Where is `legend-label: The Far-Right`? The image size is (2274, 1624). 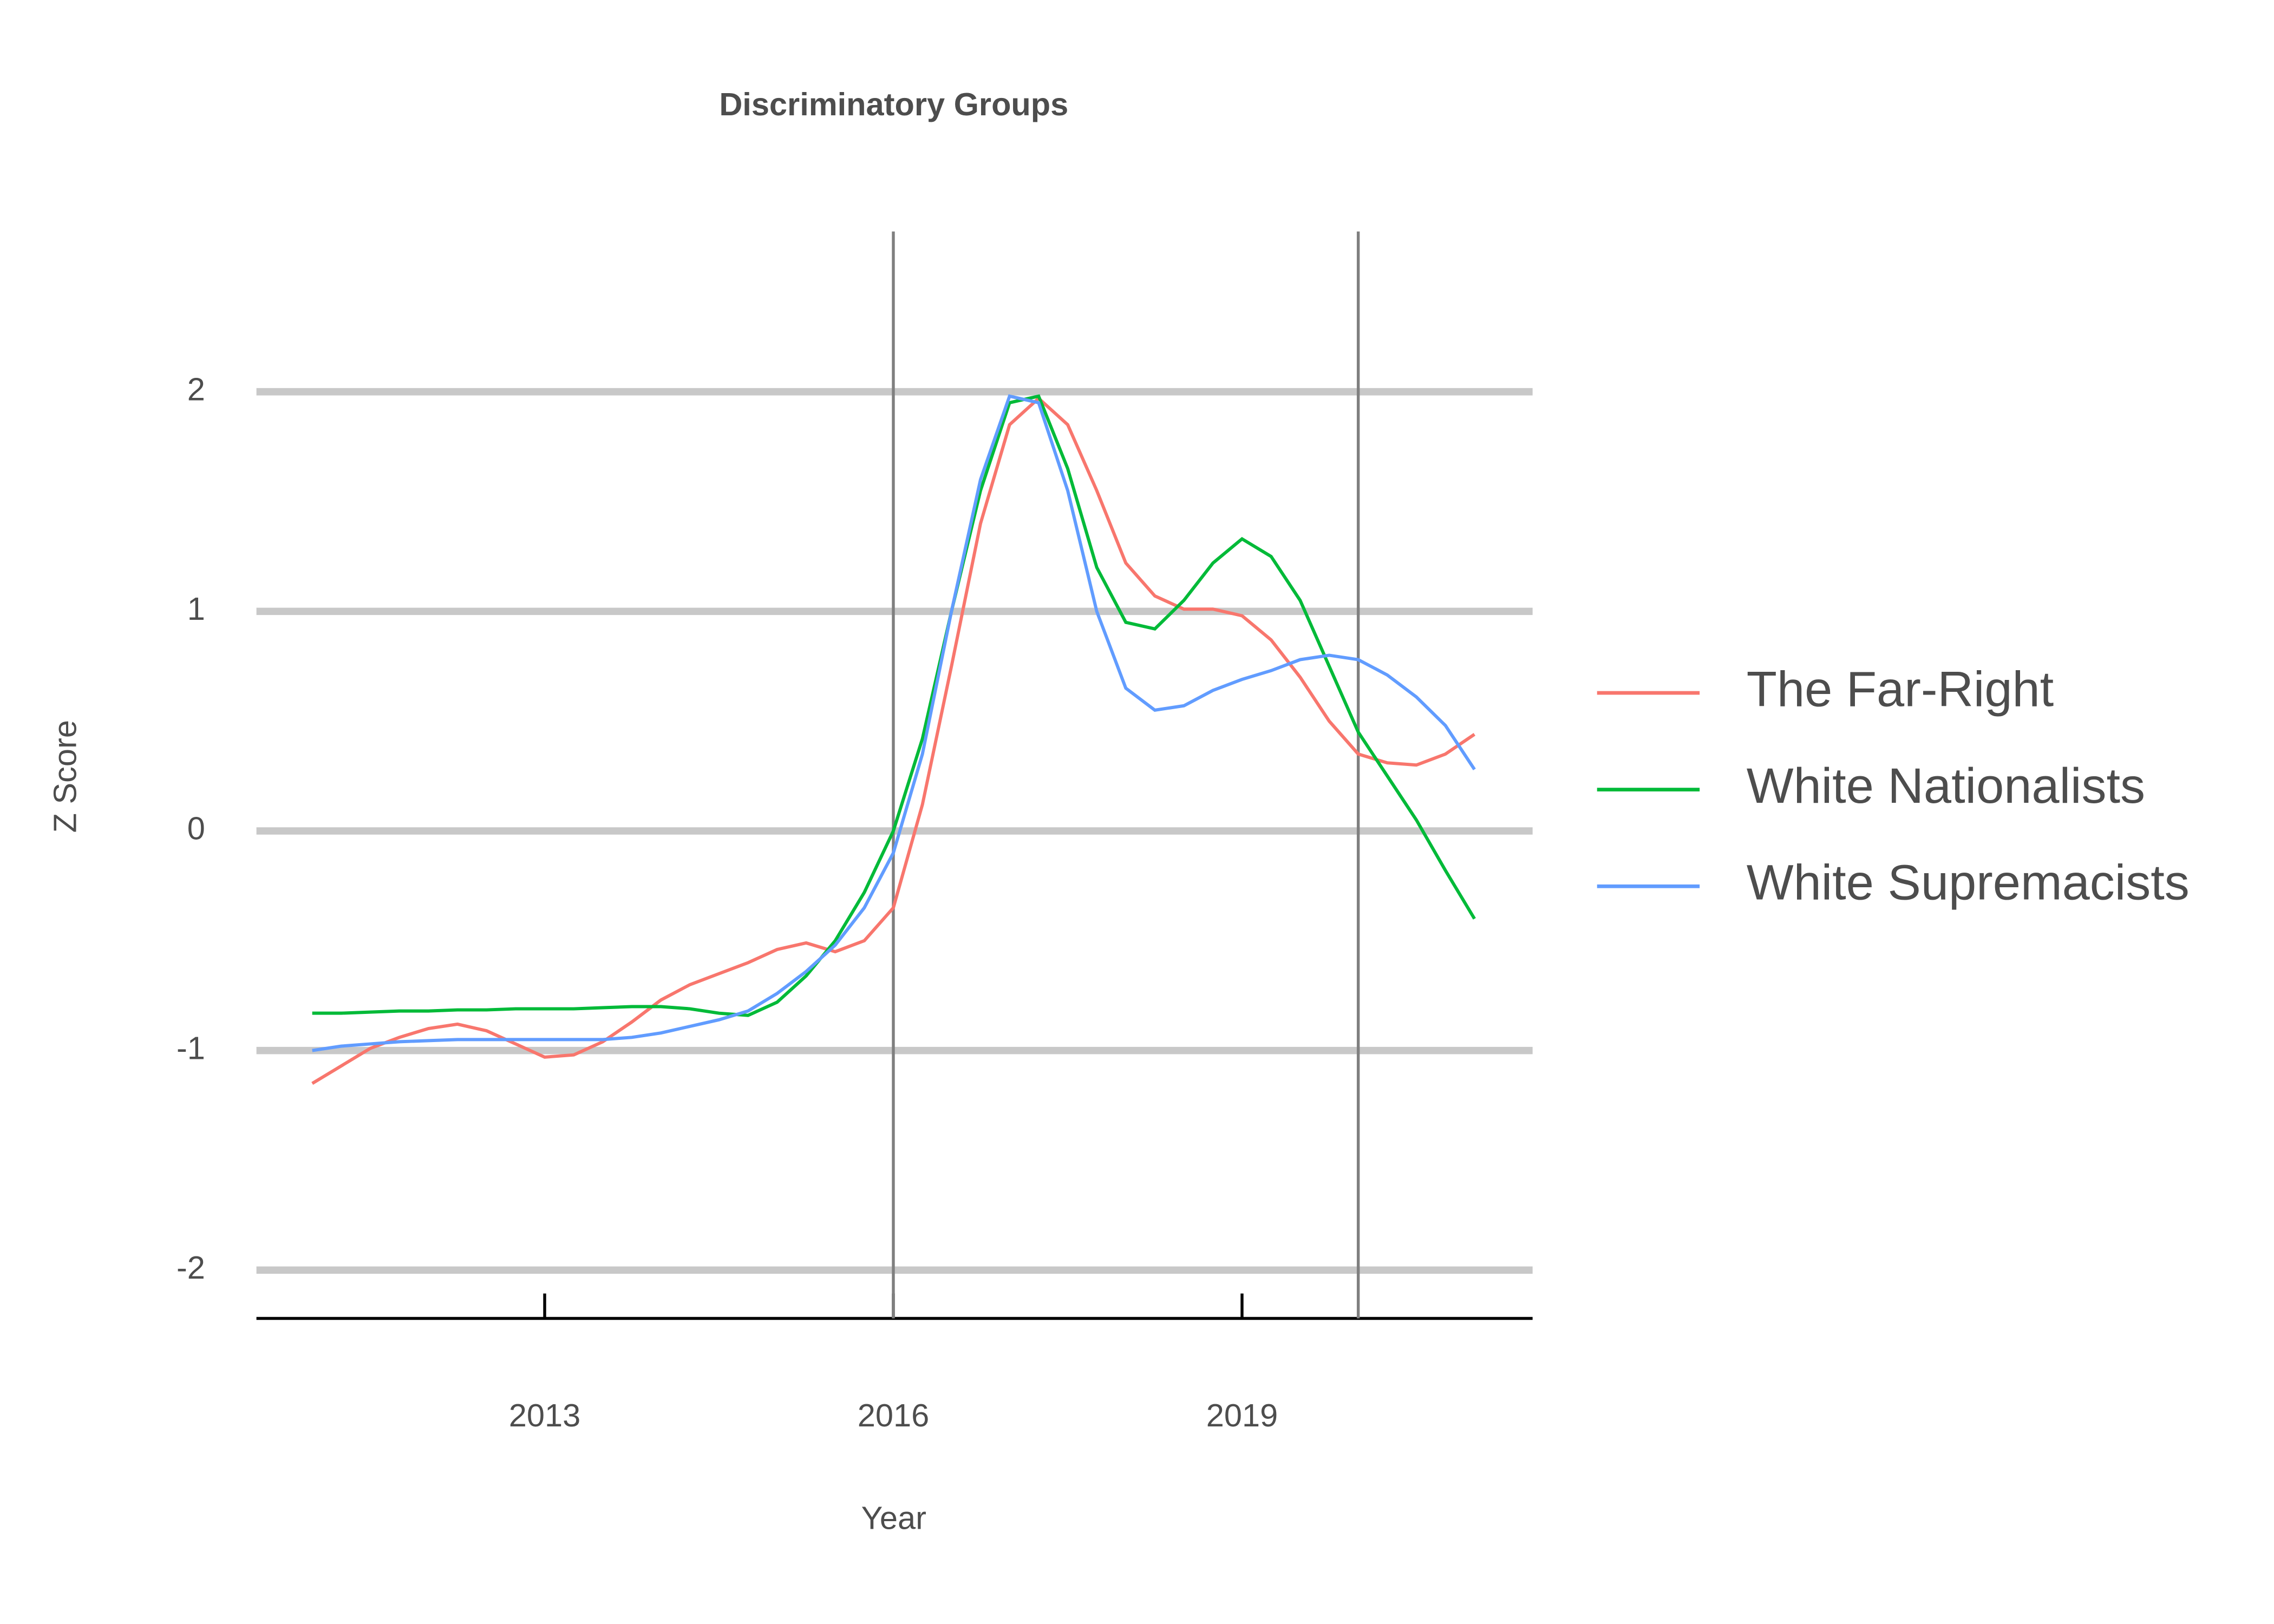
legend-label: The Far-Right is located at coordinates (1901, 689).